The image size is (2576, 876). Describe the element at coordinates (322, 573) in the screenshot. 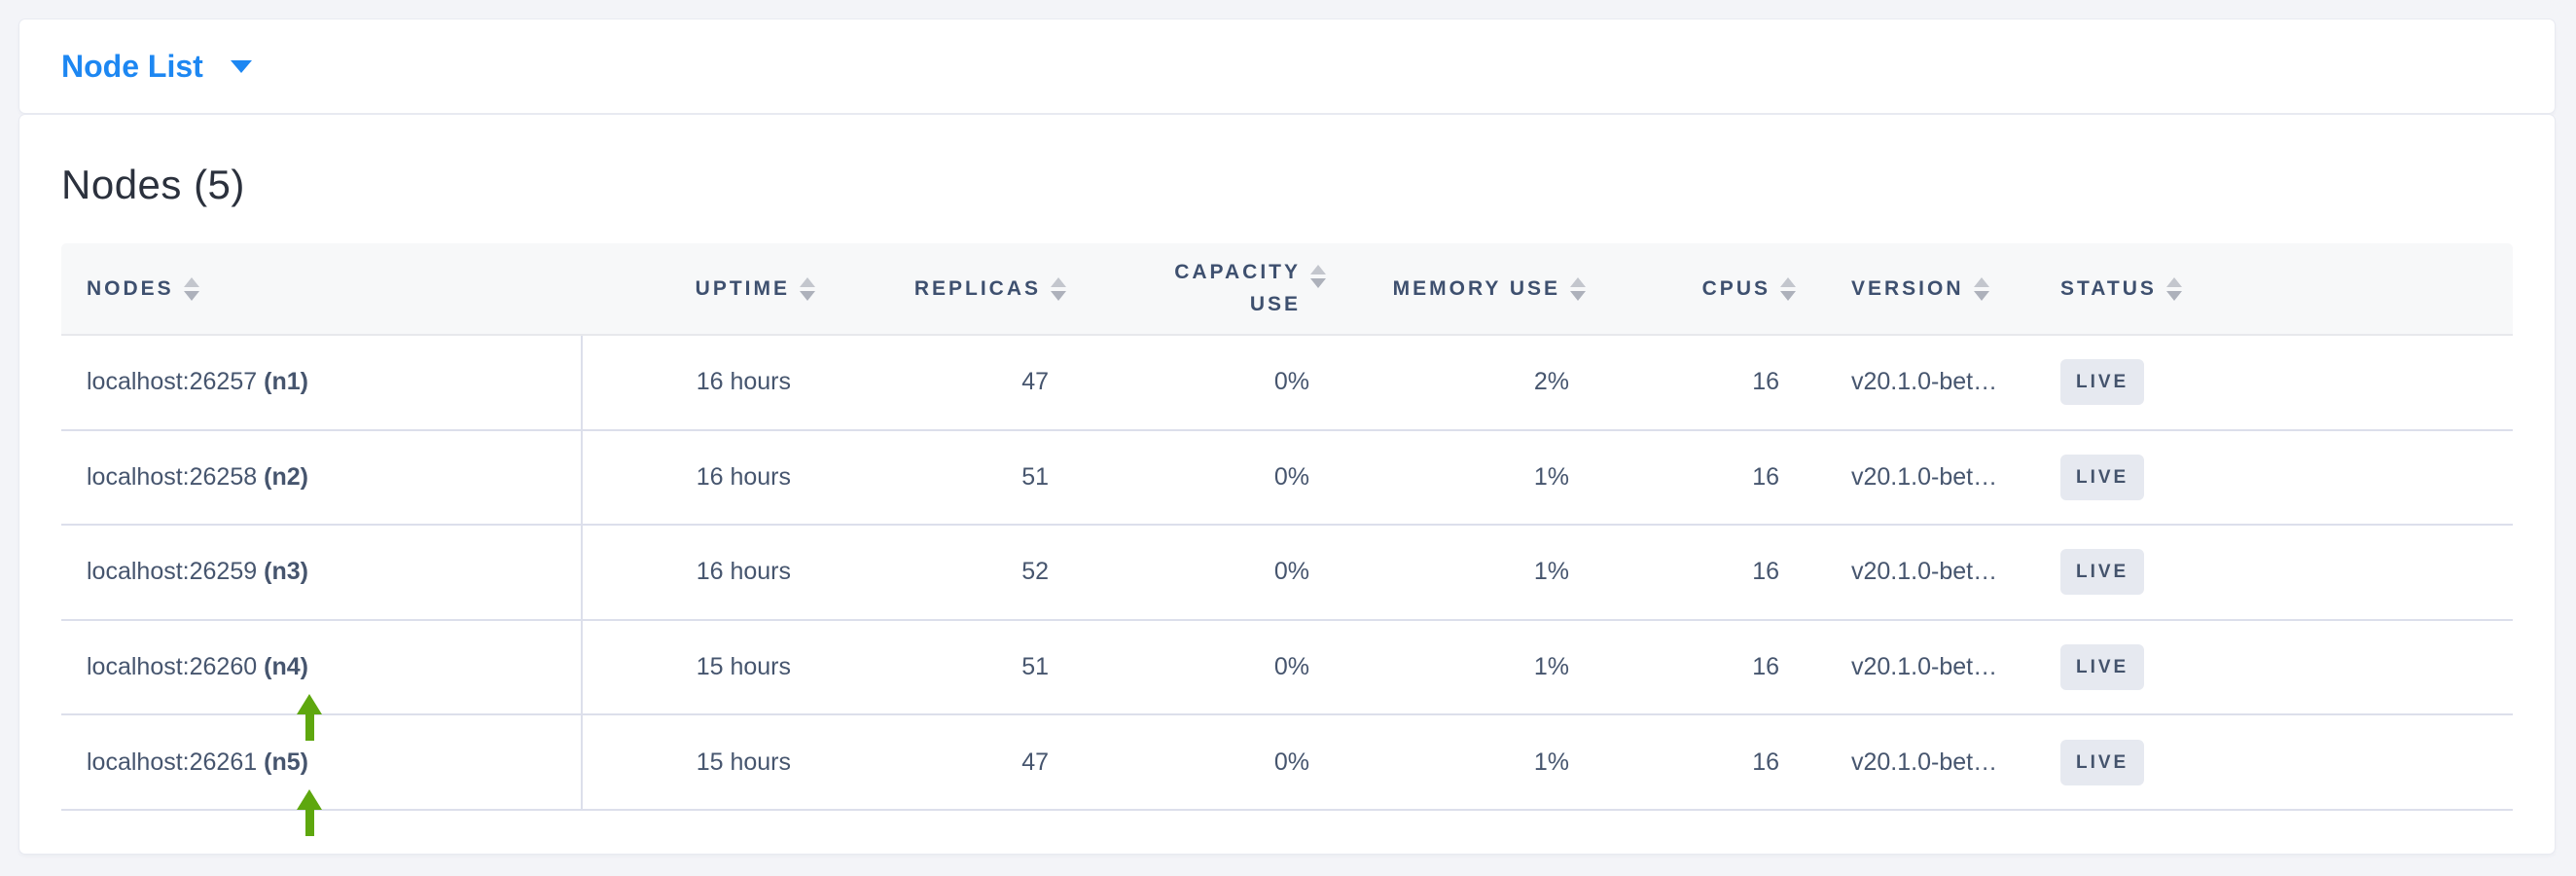

I see `node-address-cell: localhost:26259 (n3)` at that location.